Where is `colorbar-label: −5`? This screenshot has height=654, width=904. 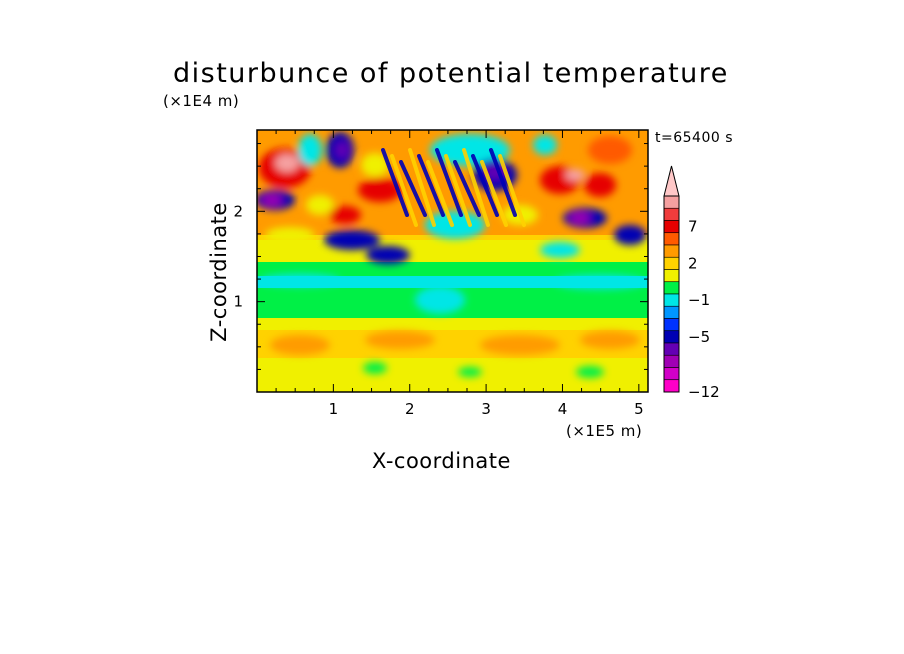 colorbar-label: −5 is located at coordinates (699, 337).